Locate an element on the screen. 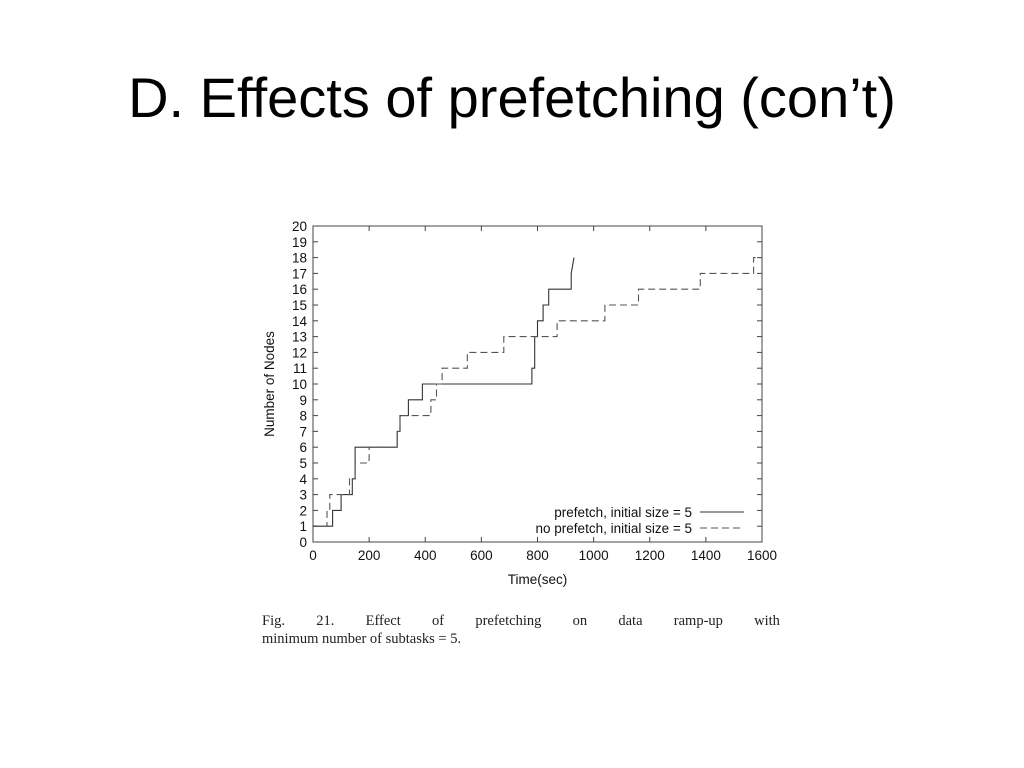  caption-word: prefetching is located at coordinates (508, 621).